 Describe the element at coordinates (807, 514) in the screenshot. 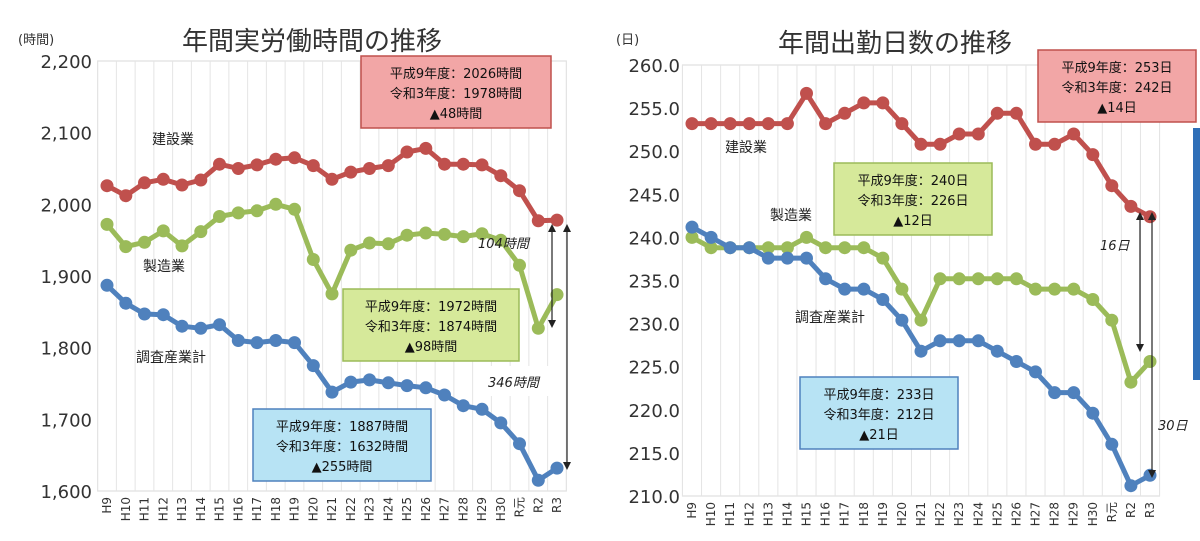

I see `days-x-tick-label: H15` at that location.